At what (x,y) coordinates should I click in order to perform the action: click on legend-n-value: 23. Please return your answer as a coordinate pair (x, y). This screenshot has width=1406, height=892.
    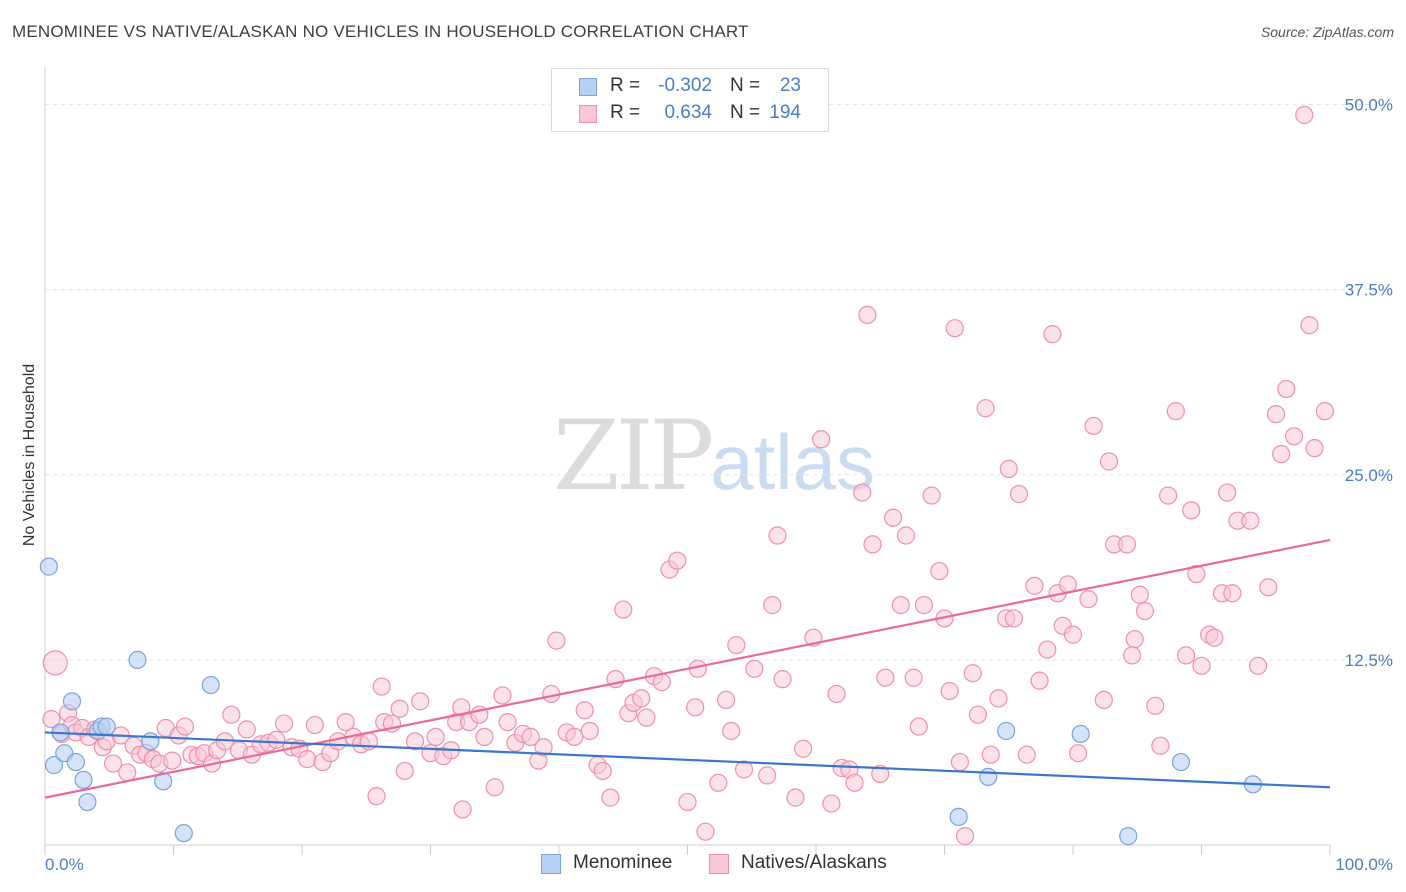
    Looking at the image, I should click on (790, 85).